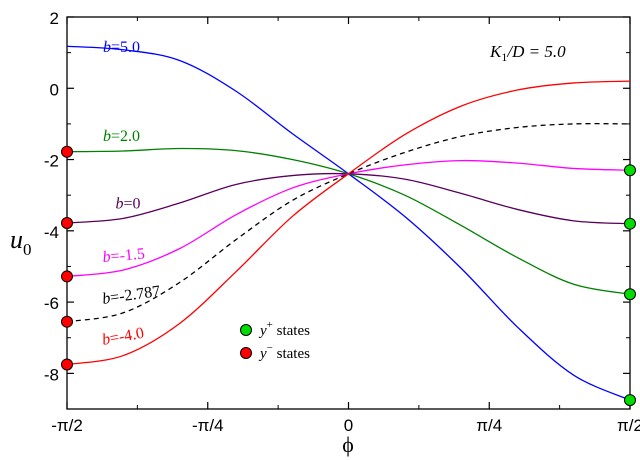 Image resolution: width=640 pixels, height=460 pixels. Describe the element at coordinates (270, 348) in the screenshot. I see `legend-minus-sup: −` at that location.